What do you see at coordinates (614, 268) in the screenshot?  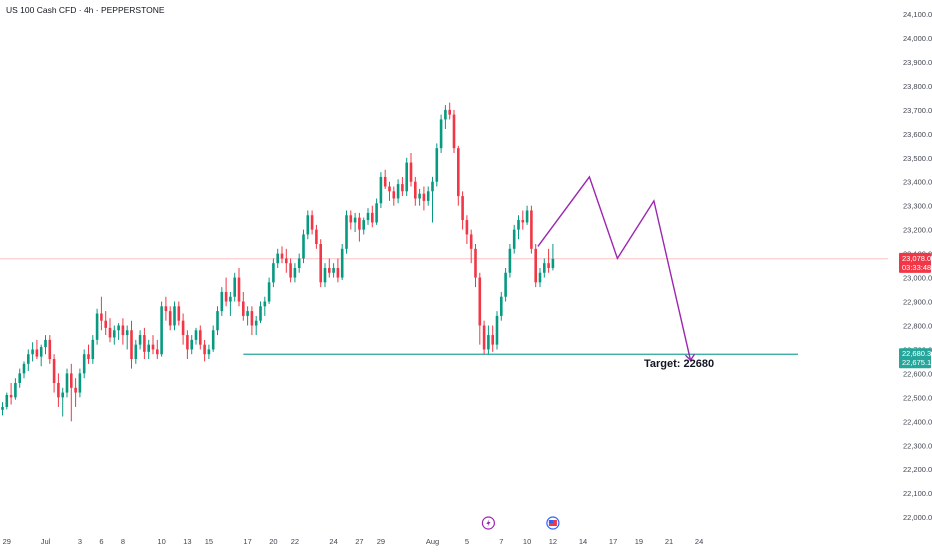 I see `projection-path` at bounding box center [614, 268].